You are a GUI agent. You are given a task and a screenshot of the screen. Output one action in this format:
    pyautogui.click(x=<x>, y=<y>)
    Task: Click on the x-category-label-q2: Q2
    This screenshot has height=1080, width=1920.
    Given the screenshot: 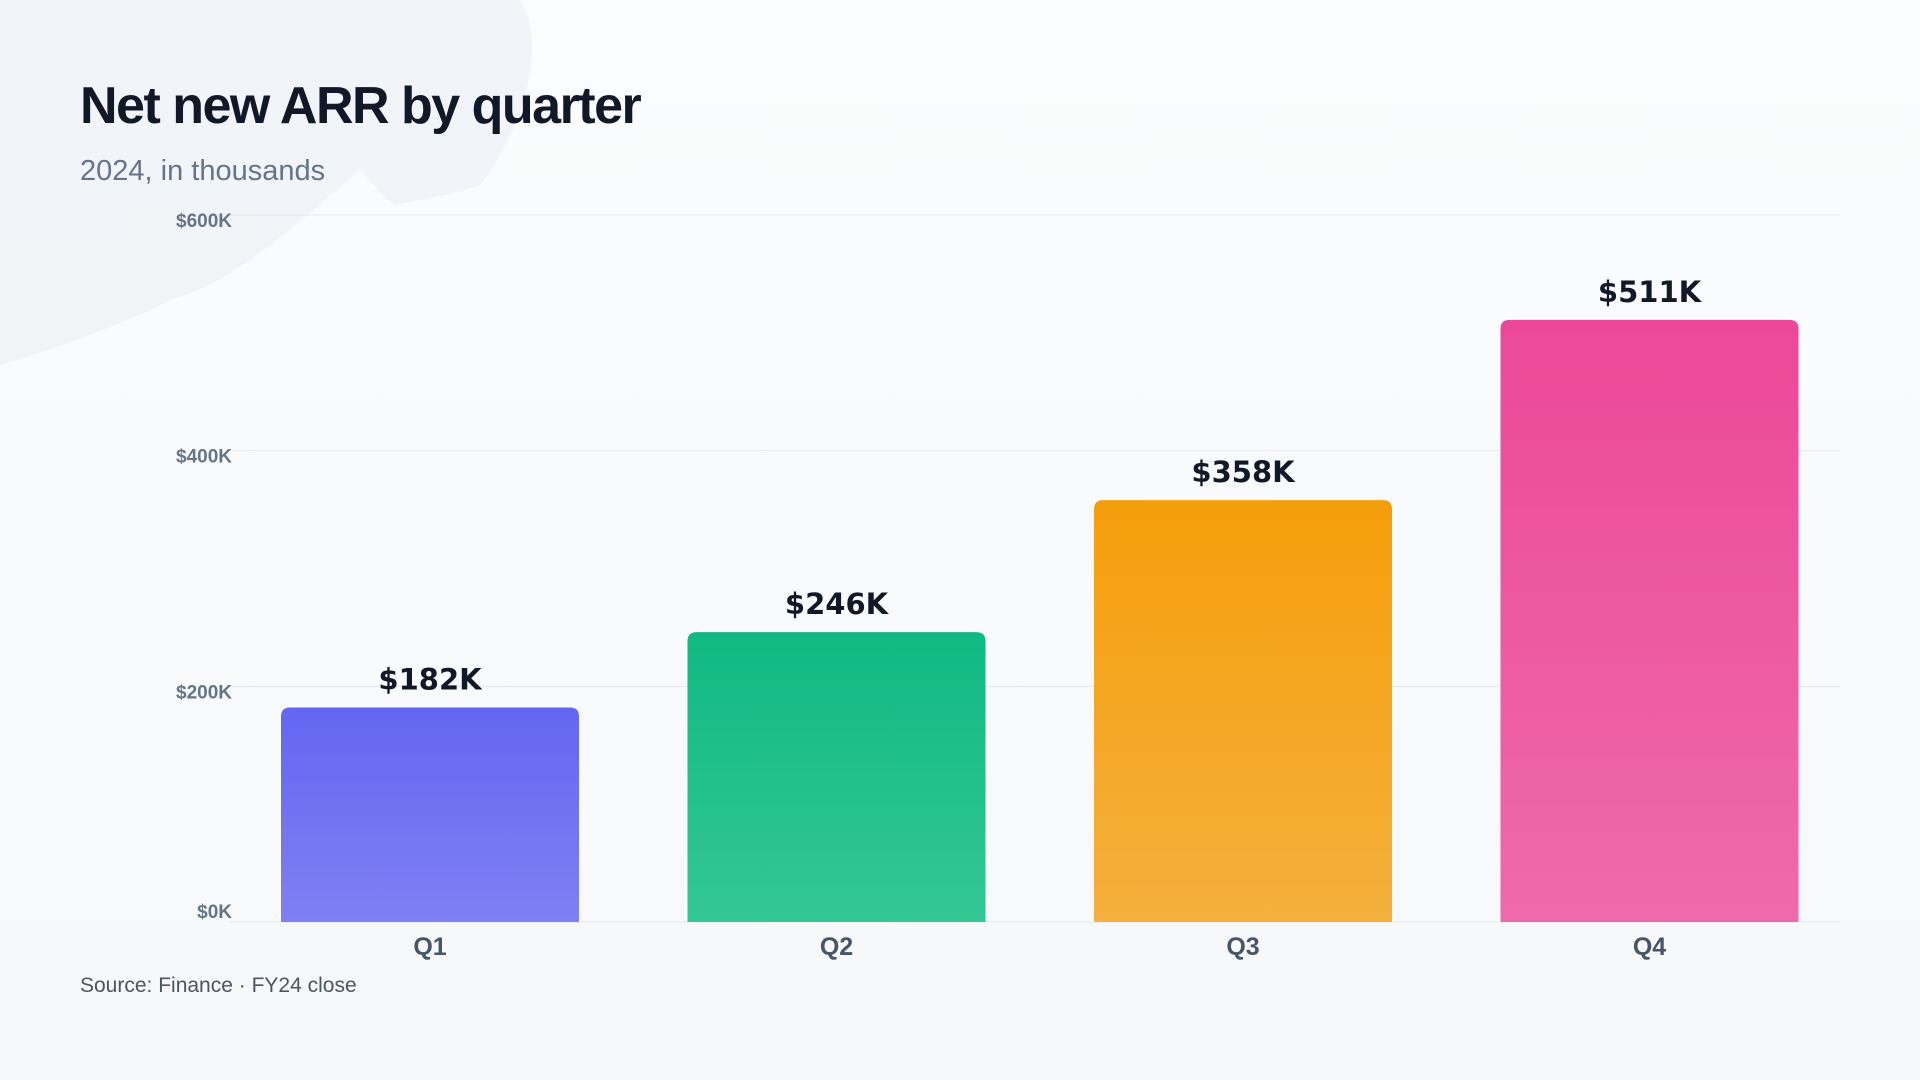 What is the action you would take?
    pyautogui.click(x=836, y=947)
    